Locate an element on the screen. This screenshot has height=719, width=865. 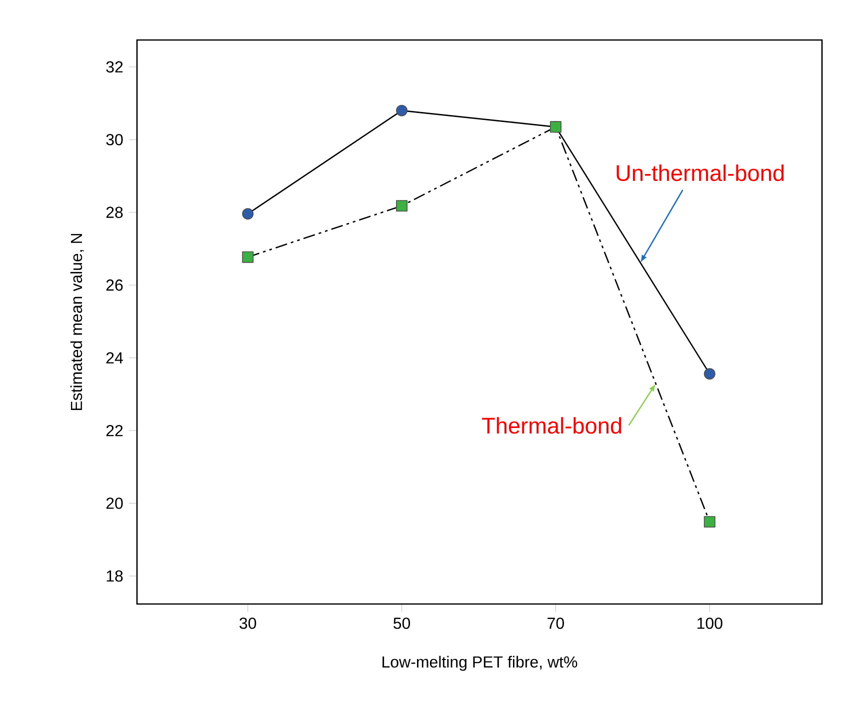
y-tick-label: 26 is located at coordinates (114, 285).